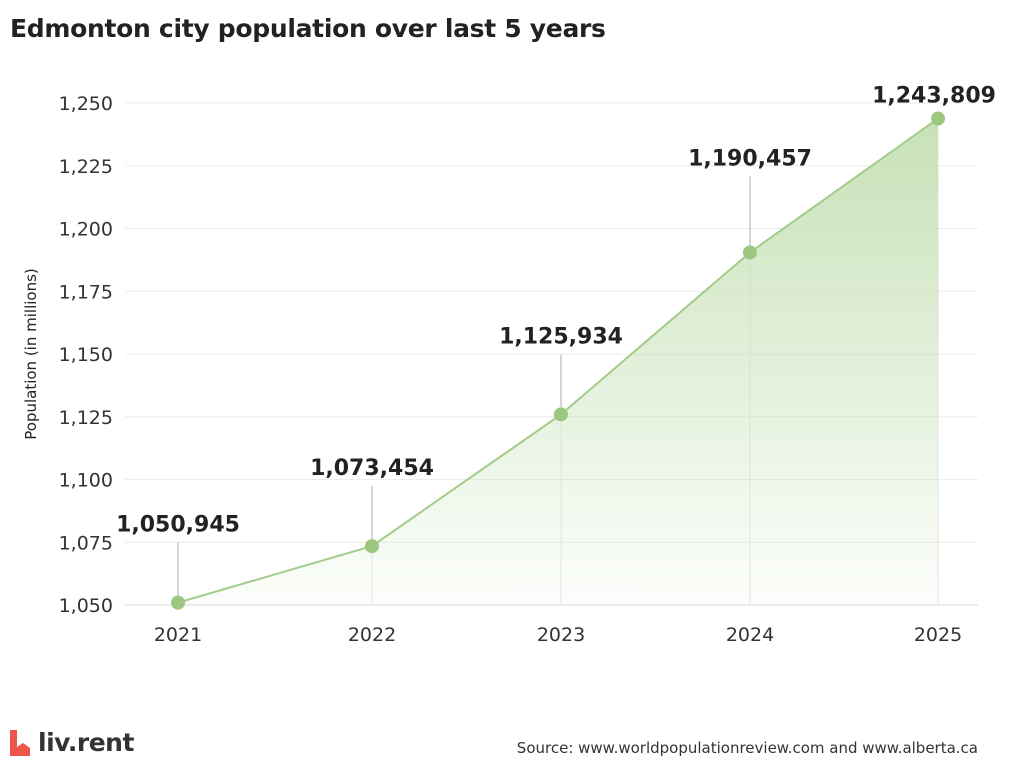 The height and width of the screenshot is (784, 1024). Describe the element at coordinates (372, 635) in the screenshot. I see `x-tick-label: 2022` at that location.